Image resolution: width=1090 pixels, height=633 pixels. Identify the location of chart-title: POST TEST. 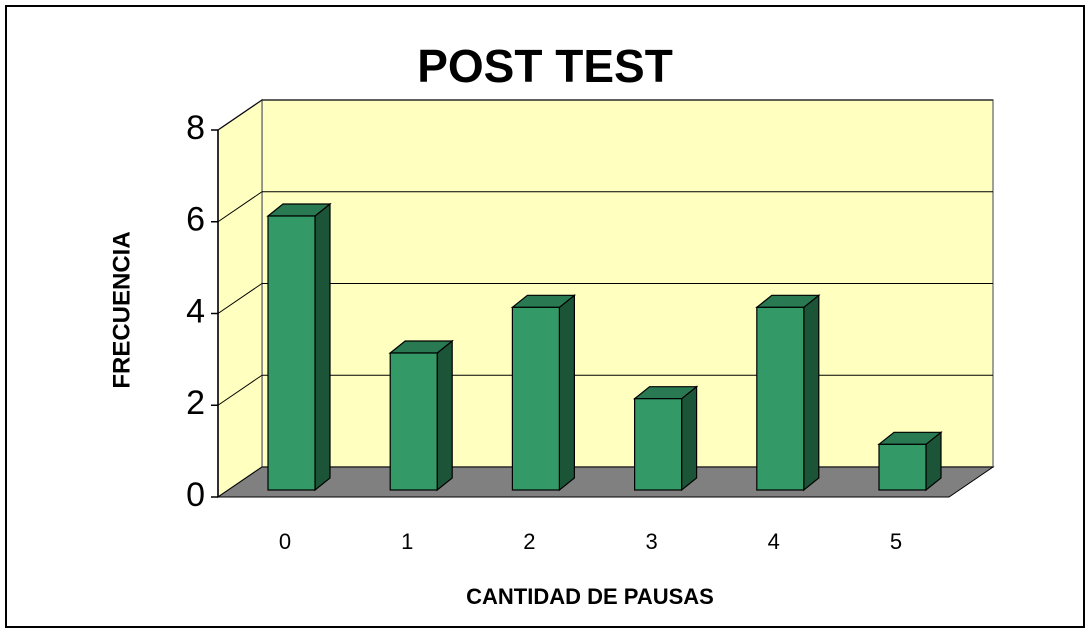
(545, 66).